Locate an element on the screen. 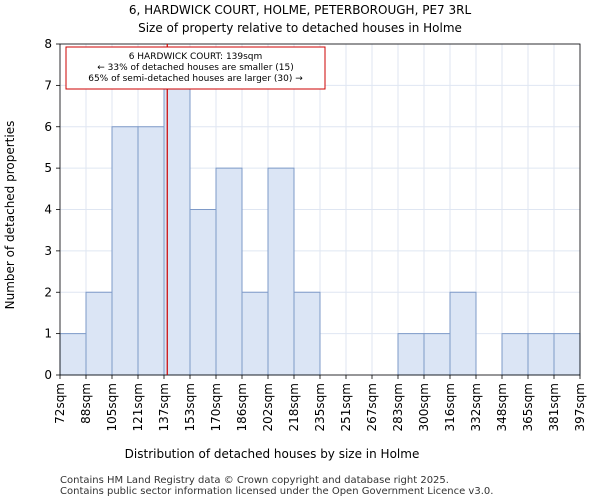 The image size is (600, 500). x-tick-label: 283sqm is located at coordinates (398, 407).